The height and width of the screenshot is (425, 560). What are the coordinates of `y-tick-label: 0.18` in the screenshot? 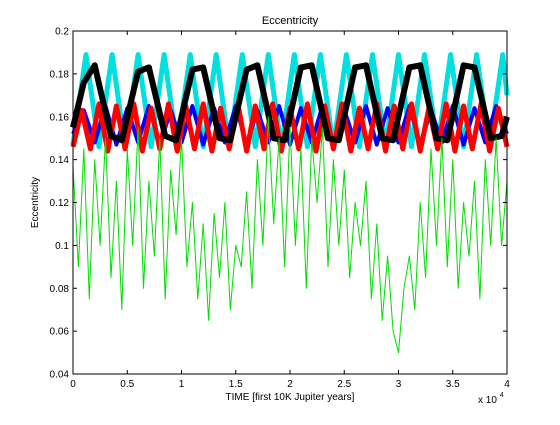 It's located at (60, 74).